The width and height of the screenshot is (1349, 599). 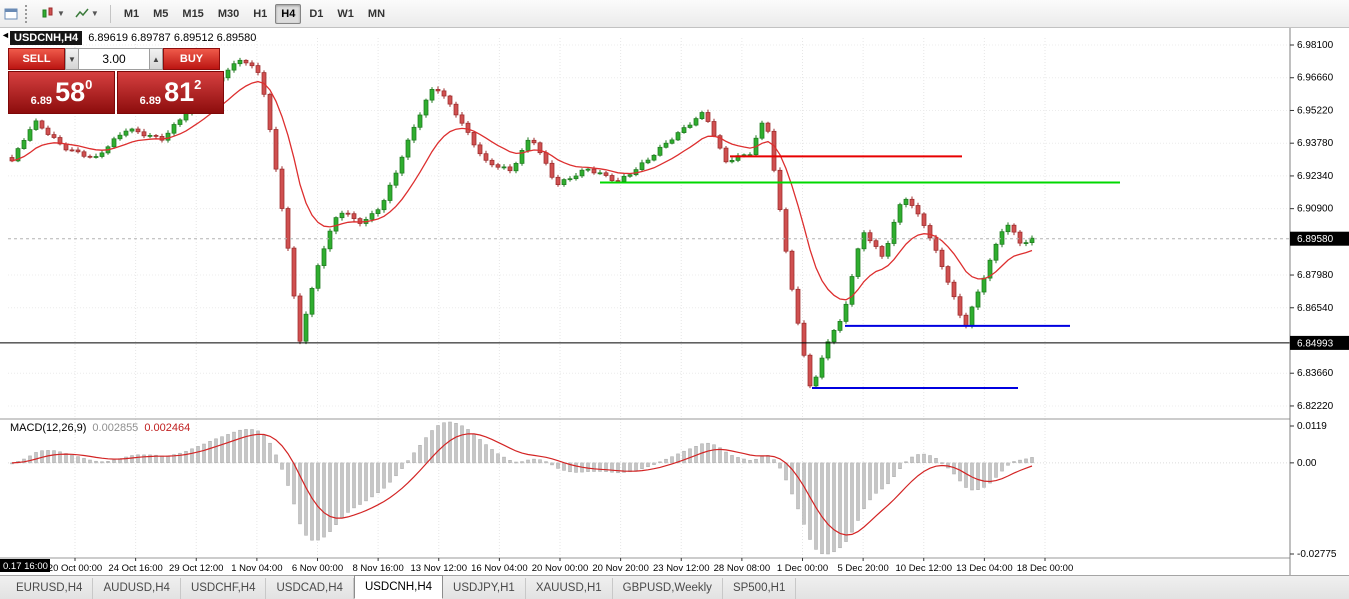 What do you see at coordinates (1307, 463) in the screenshot?
I see `svg-text: 0.00` at bounding box center [1307, 463].